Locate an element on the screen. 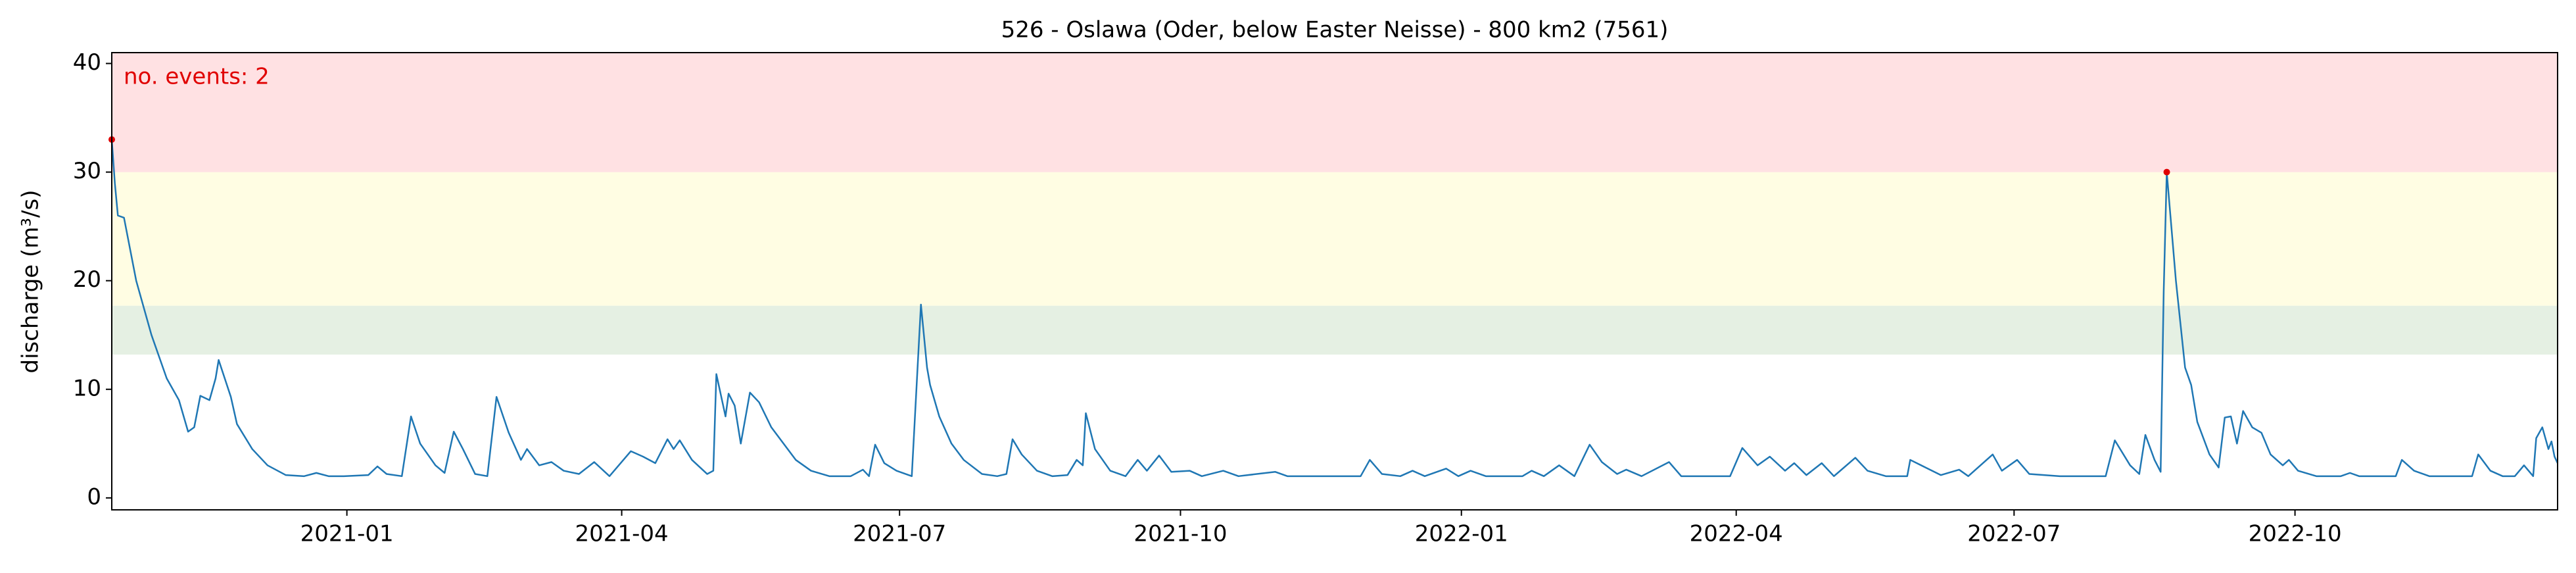 The height and width of the screenshot is (573, 2576). event-marker is located at coordinates (2167, 172).